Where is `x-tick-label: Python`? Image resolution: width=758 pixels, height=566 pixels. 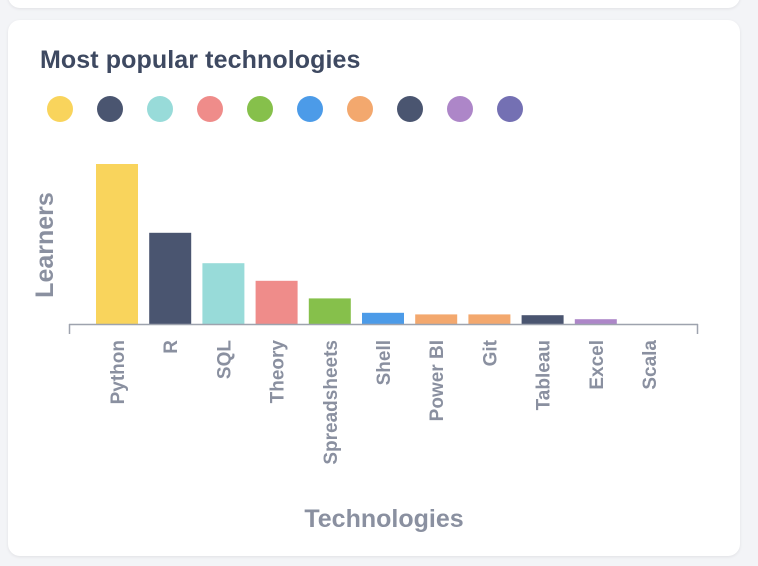
x-tick-label: Python is located at coordinates (118, 372).